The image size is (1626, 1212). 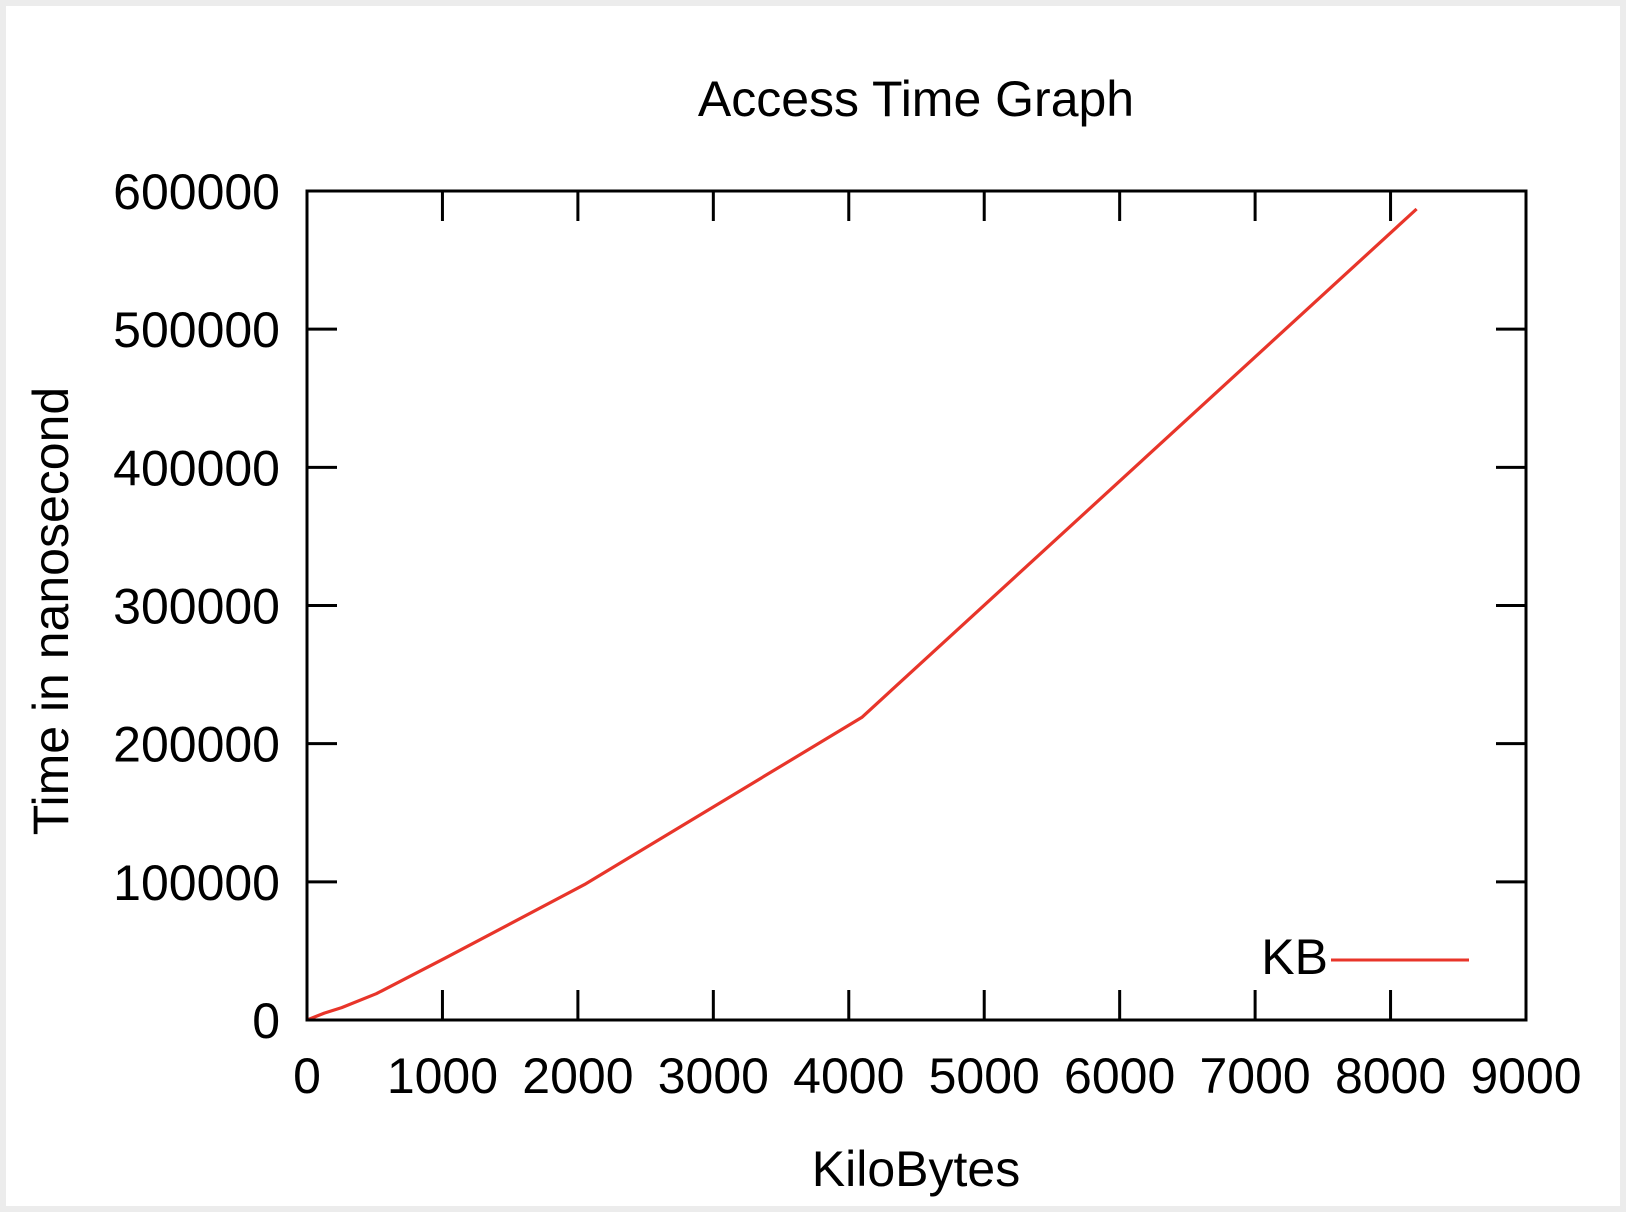 I want to click on x-tick-label-7000: 7000, so click(x=1254, y=1076).